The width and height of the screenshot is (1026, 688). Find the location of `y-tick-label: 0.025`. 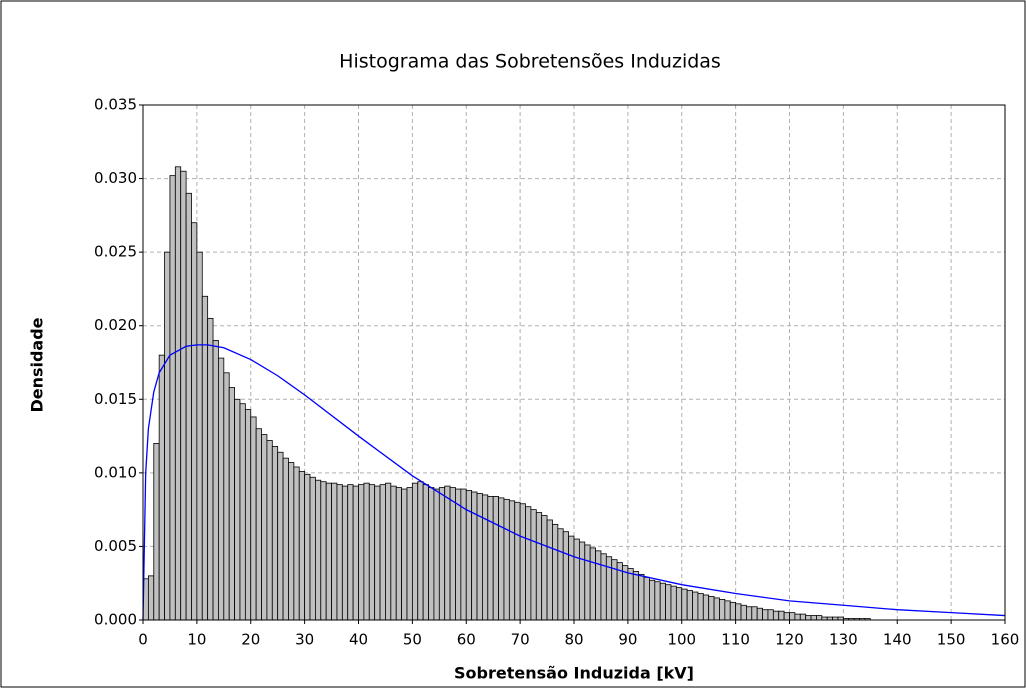

y-tick-label: 0.025 is located at coordinates (115, 252).